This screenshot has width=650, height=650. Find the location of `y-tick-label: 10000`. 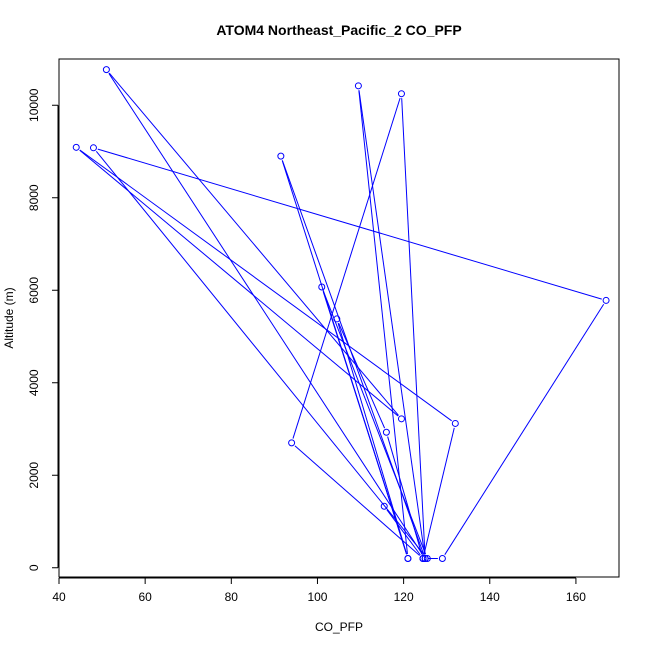

y-tick-label: 10000 is located at coordinates (34, 105).